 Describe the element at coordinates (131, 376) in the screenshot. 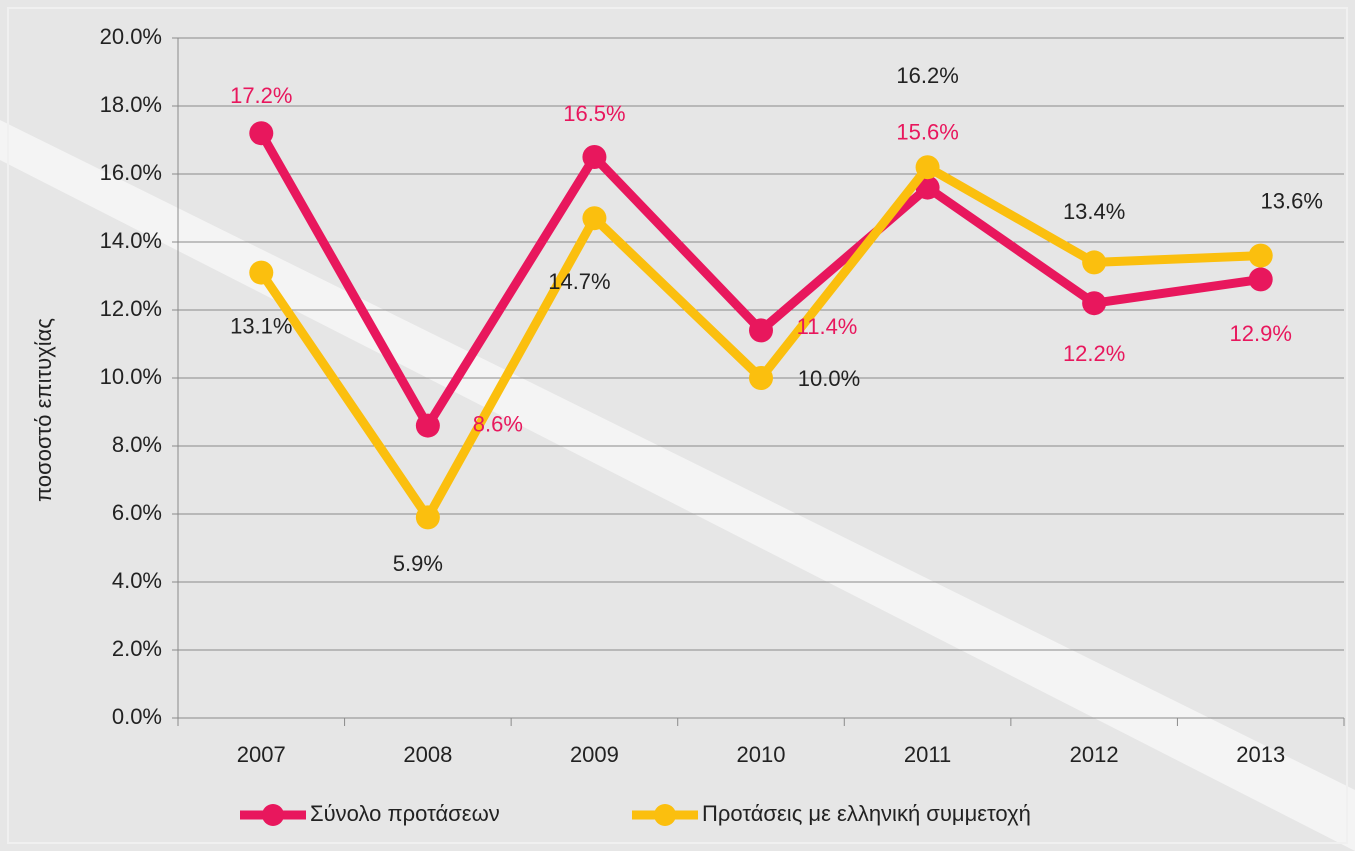

I see `y-tick-label: 10.0%` at that location.